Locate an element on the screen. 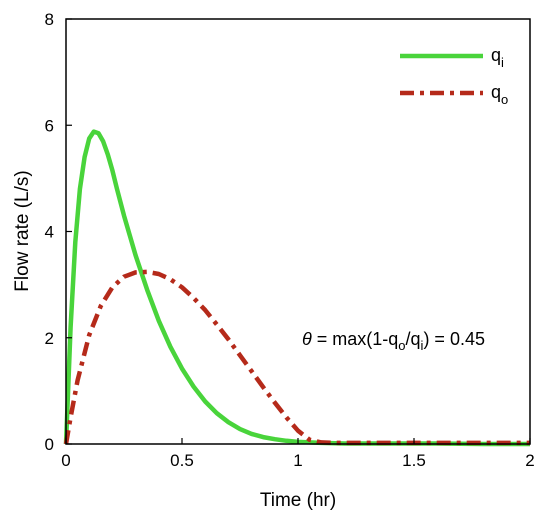 The height and width of the screenshot is (524, 550). y-axis-label: Flow rate (L/s) is located at coordinates (22, 230).